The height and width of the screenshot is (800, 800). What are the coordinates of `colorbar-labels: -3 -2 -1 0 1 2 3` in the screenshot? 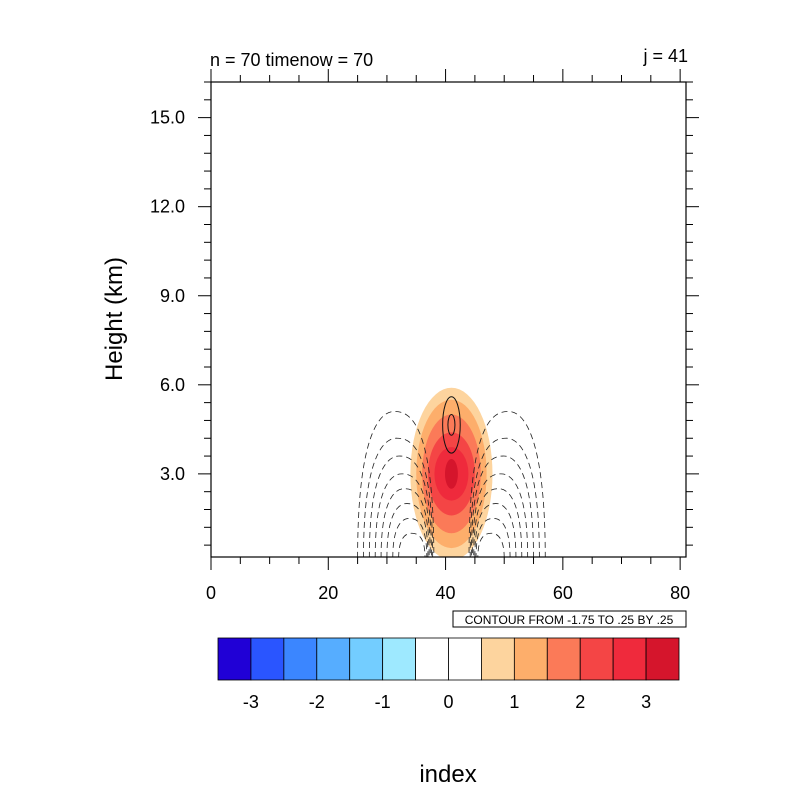 It's located at (447, 702).